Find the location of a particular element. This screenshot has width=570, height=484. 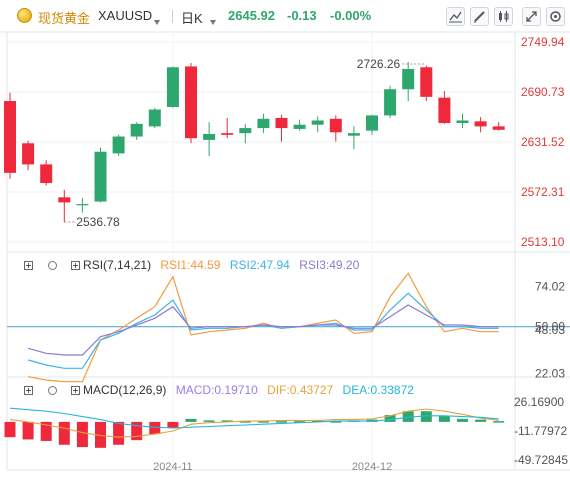

high-price-label: 2726.26 is located at coordinates (379, 64).